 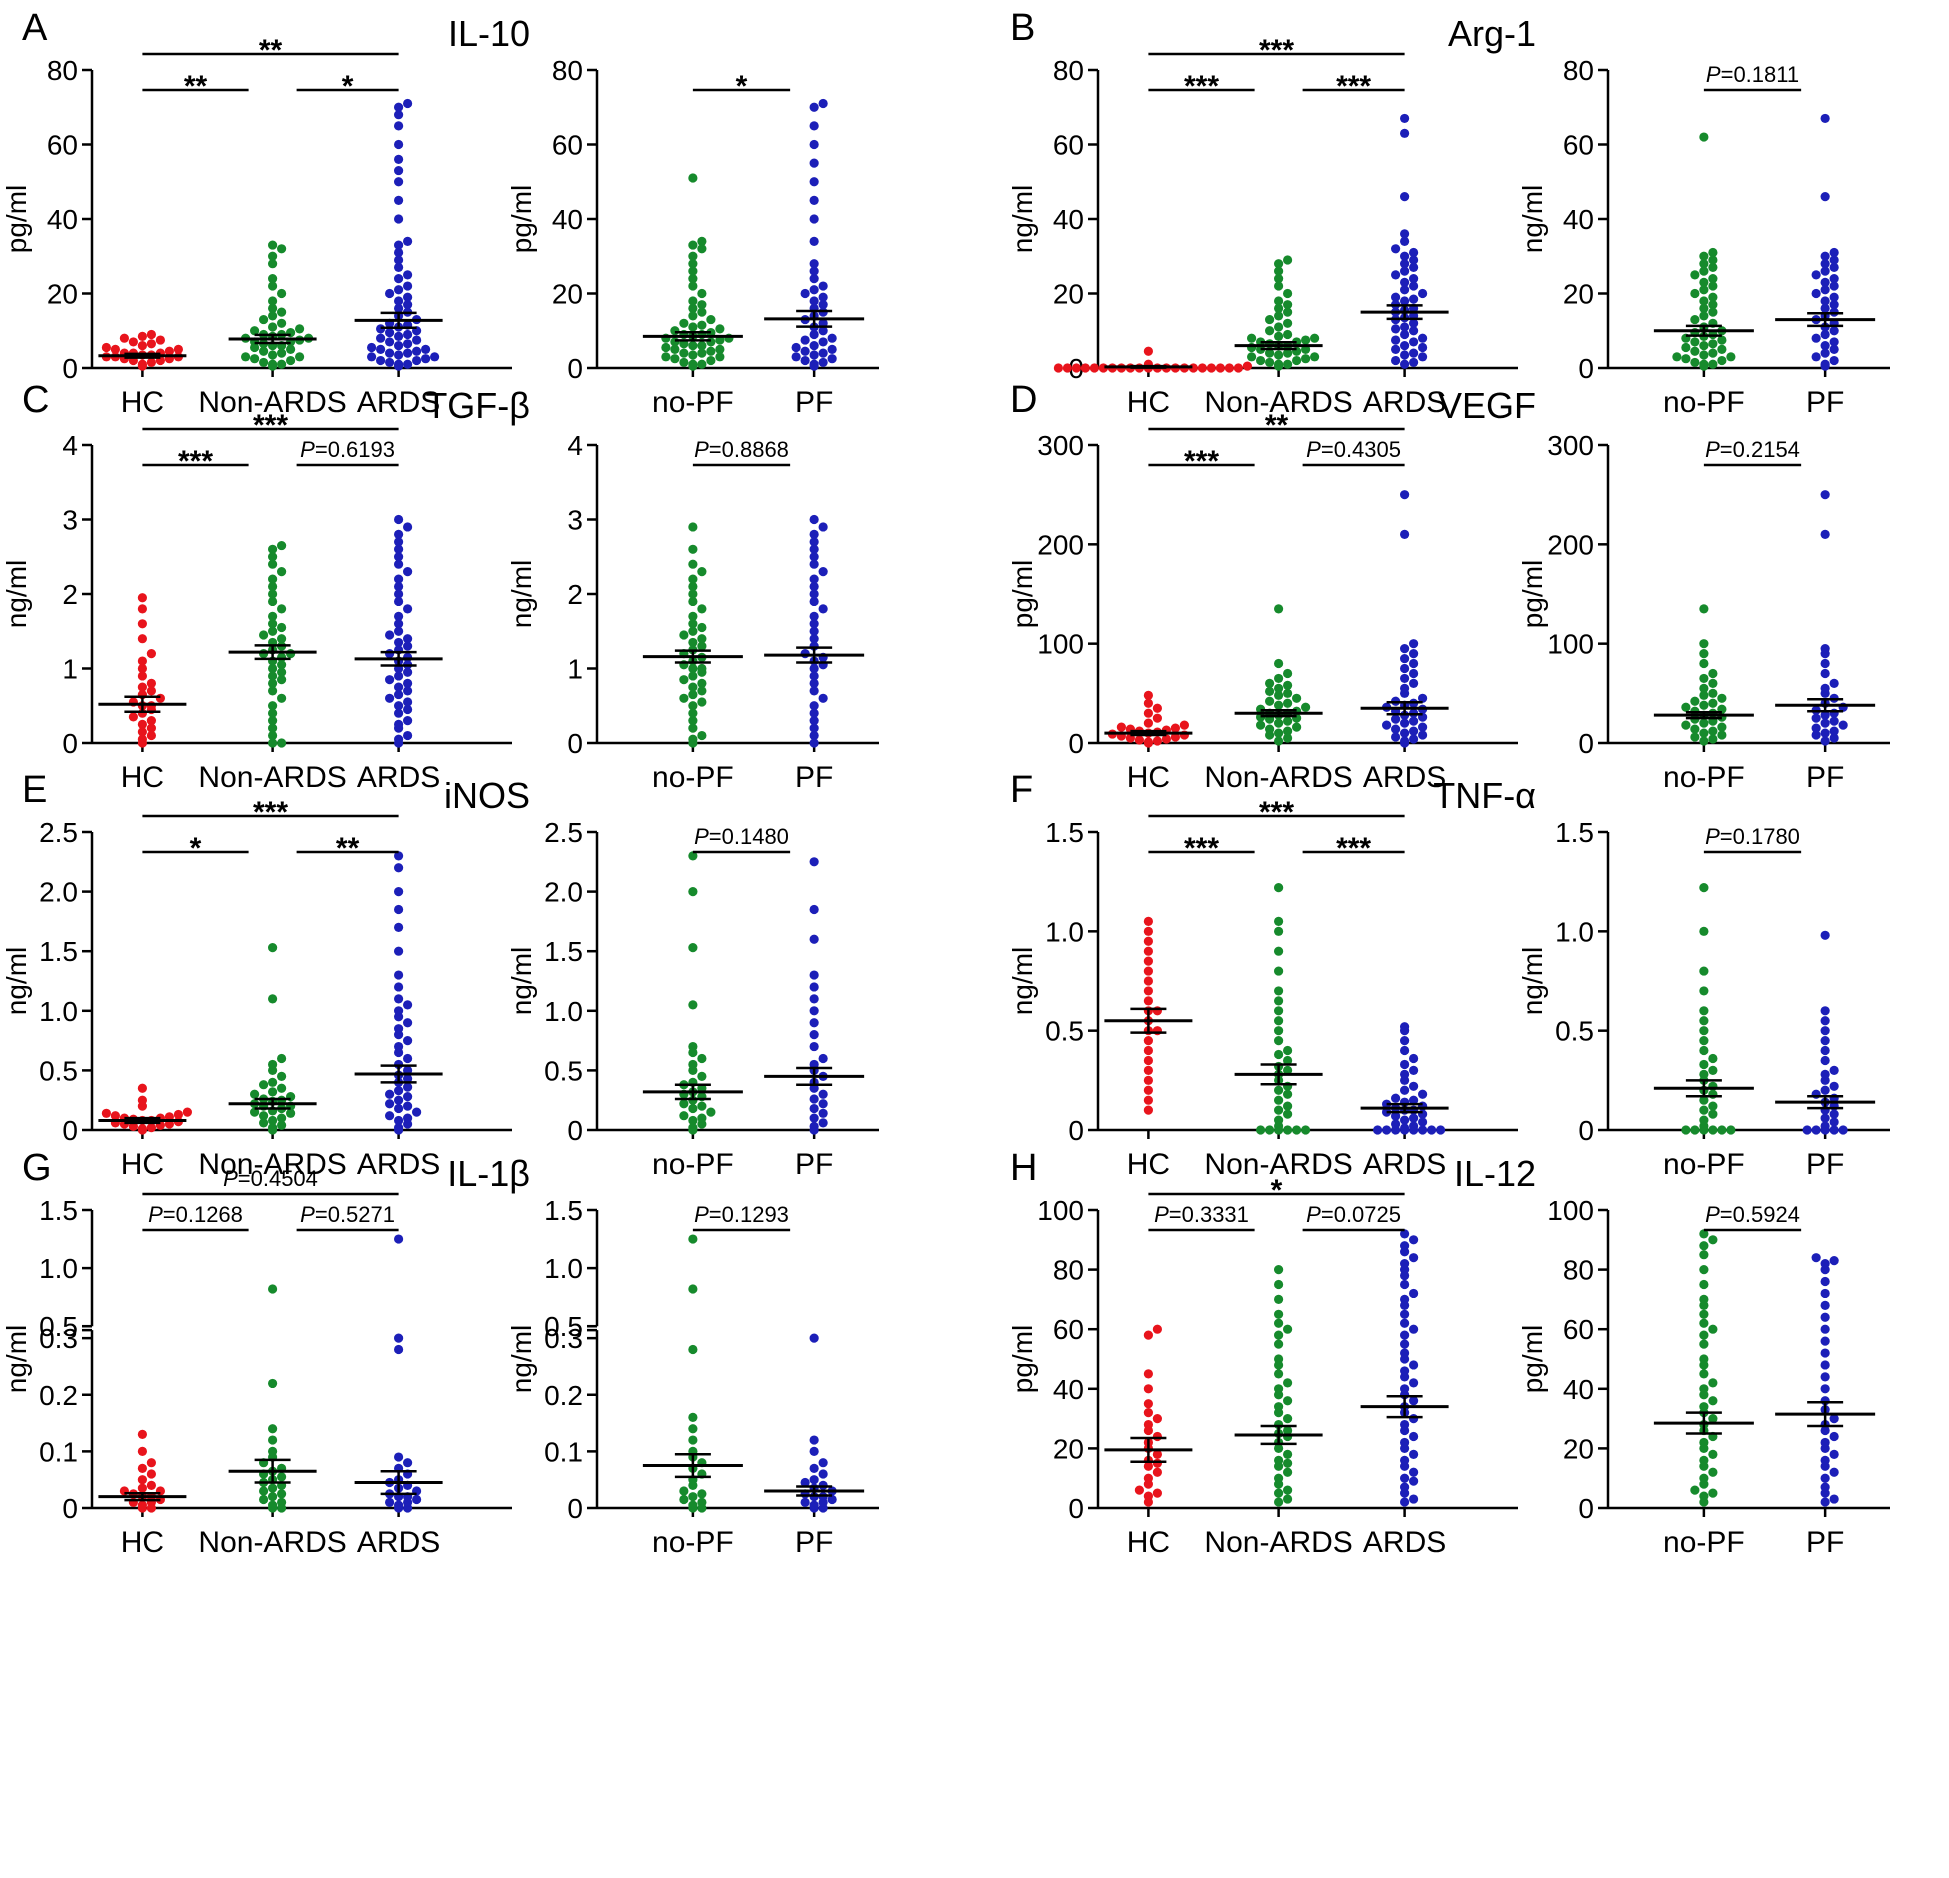 What do you see at coordinates (62, 145) in the screenshot?
I see `y-tick-label: 60` at bounding box center [62, 145].